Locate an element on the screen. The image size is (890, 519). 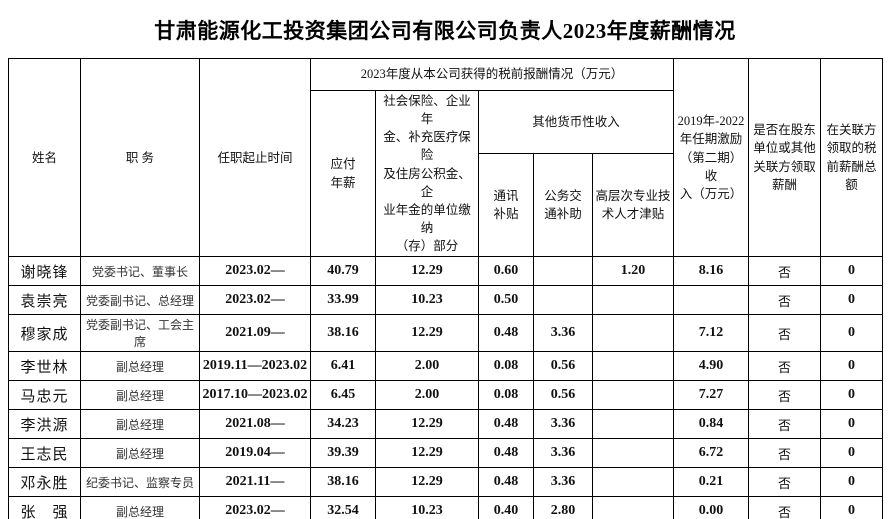
cell-position: 党委副书记、工会主席 is located at coordinates (140, 333).